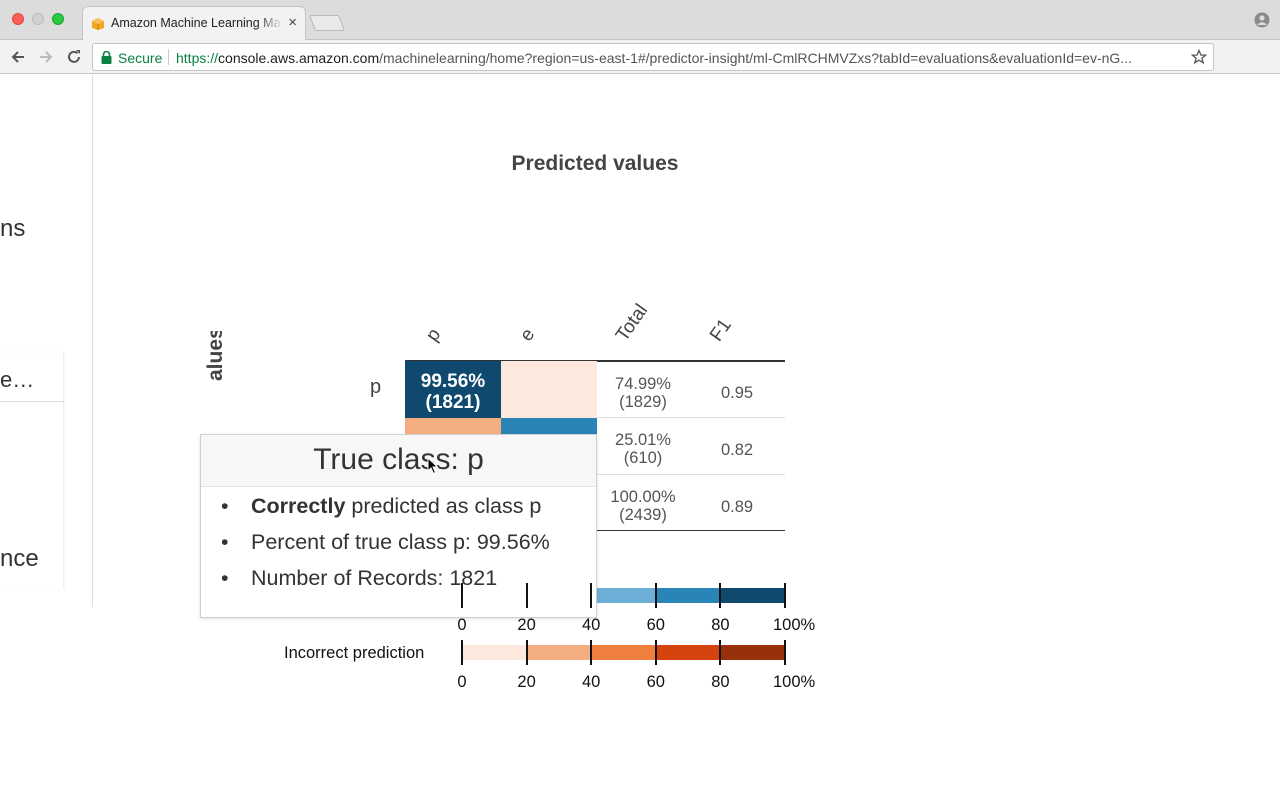 The image size is (1280, 800). Describe the element at coordinates (632, 323) in the screenshot. I see `column-header-total: Total` at that location.